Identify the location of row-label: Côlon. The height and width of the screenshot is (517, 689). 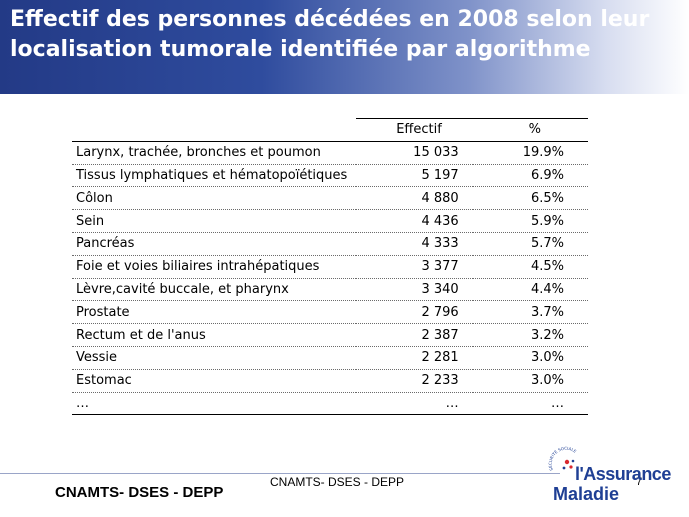
(214, 198).